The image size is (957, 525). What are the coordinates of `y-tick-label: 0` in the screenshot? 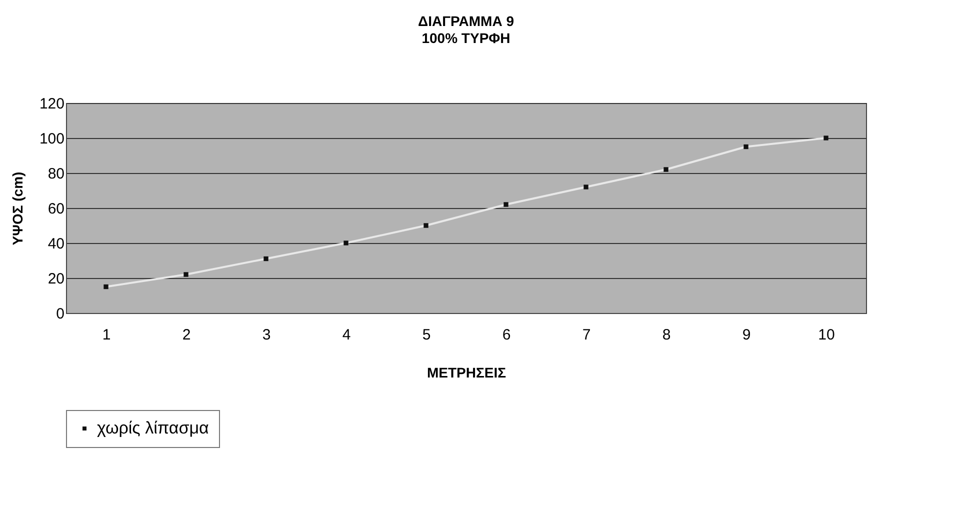 It's located at (60, 314).